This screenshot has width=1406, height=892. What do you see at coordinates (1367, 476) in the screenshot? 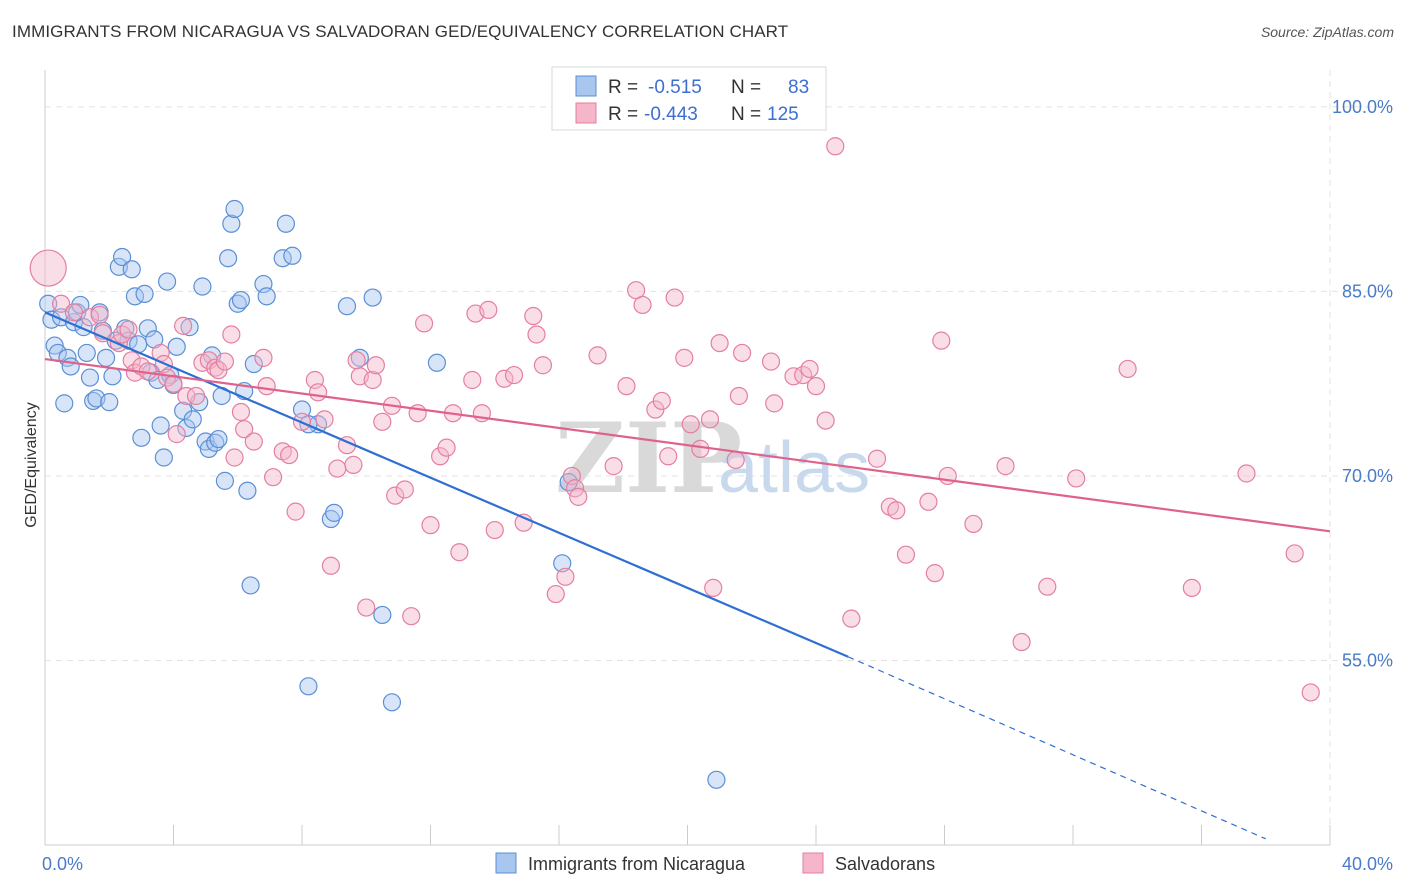
I see `y-tick-label-1: 70.0%` at bounding box center [1367, 476].